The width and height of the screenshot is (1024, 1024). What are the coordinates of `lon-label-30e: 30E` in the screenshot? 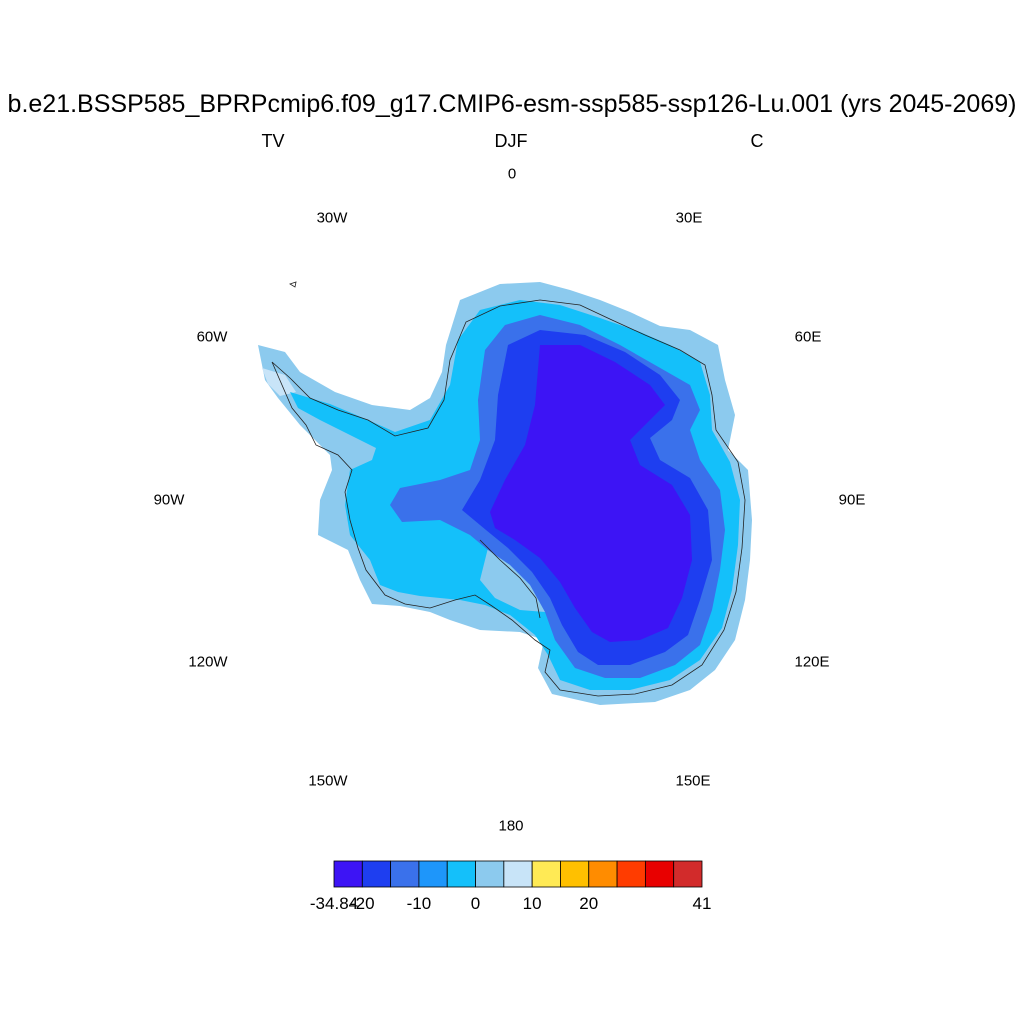 It's located at (689, 218).